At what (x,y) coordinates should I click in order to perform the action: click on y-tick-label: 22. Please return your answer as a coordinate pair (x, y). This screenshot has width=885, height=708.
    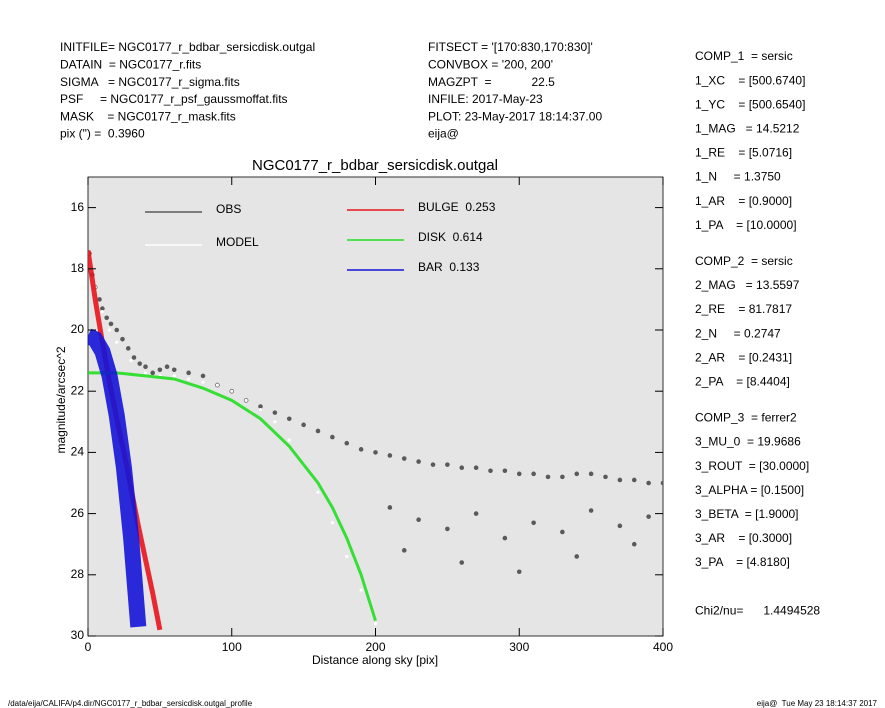
    Looking at the image, I should click on (78, 390).